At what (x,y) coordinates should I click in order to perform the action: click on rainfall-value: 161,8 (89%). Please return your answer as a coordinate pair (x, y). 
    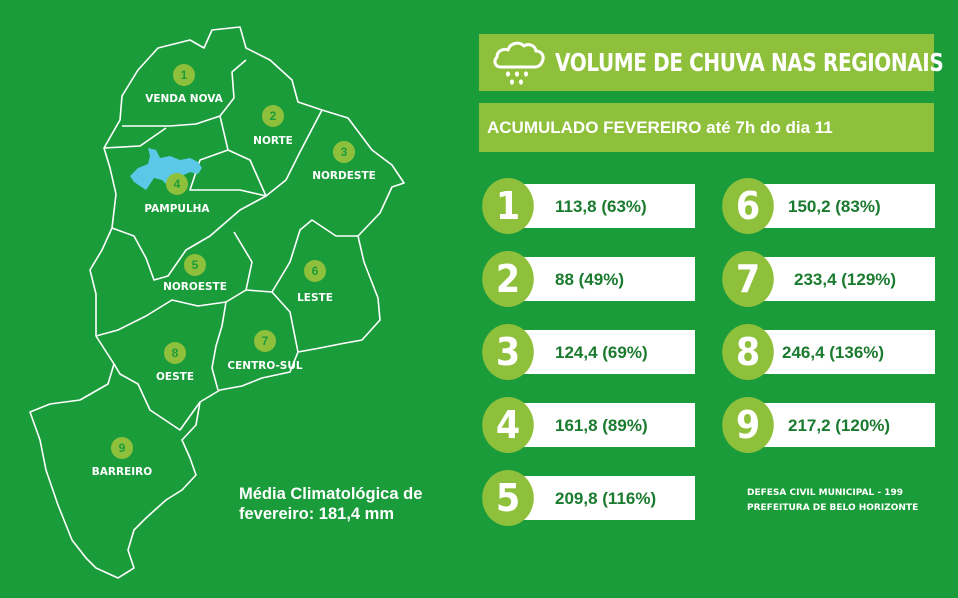
    Looking at the image, I should click on (601, 425).